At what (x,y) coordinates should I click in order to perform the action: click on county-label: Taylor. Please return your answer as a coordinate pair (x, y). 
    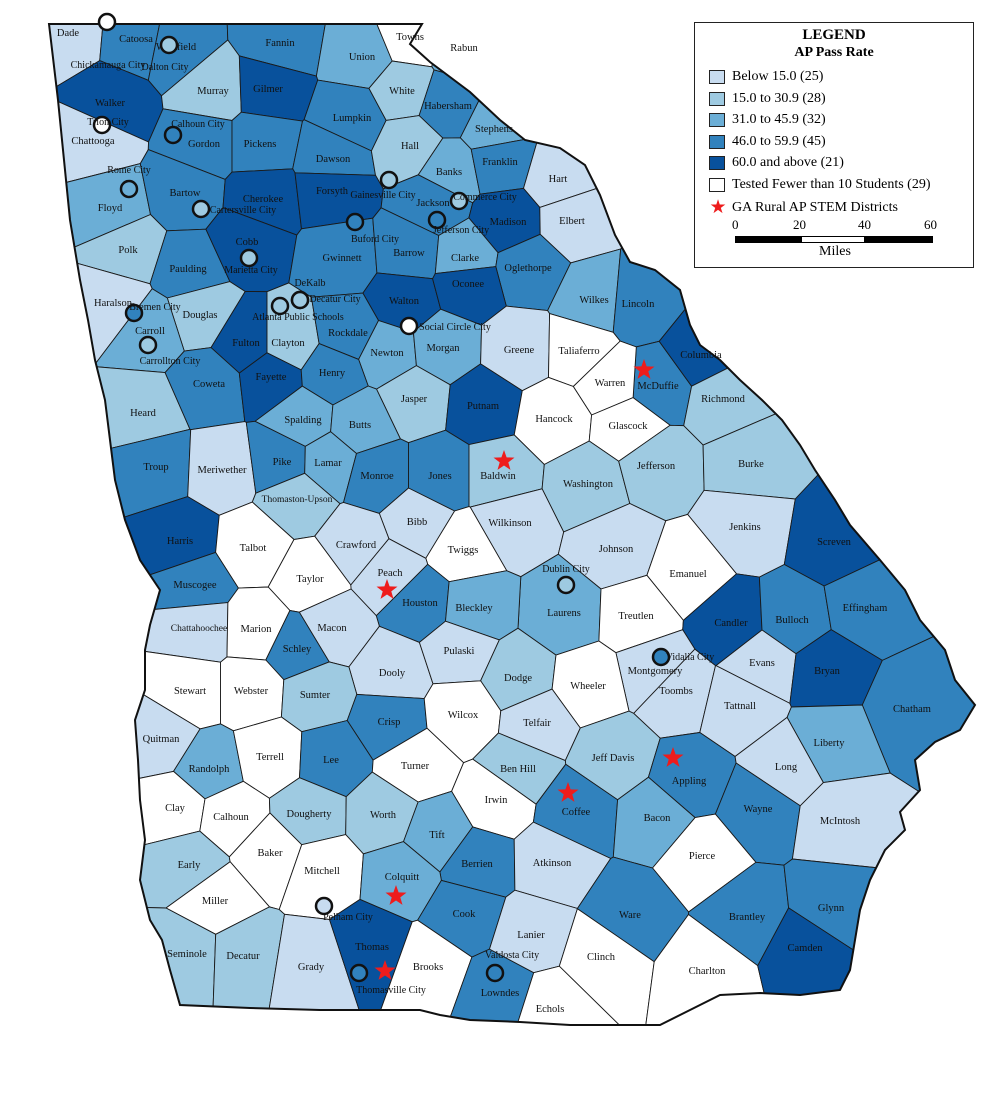
    Looking at the image, I should click on (310, 579).